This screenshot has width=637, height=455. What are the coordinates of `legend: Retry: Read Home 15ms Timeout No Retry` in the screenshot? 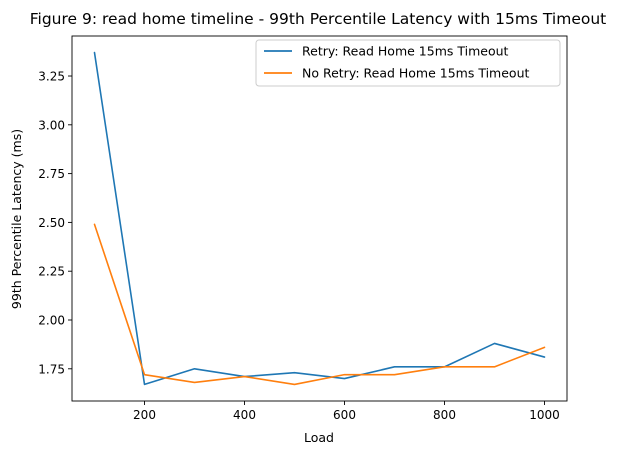 It's located at (408, 63).